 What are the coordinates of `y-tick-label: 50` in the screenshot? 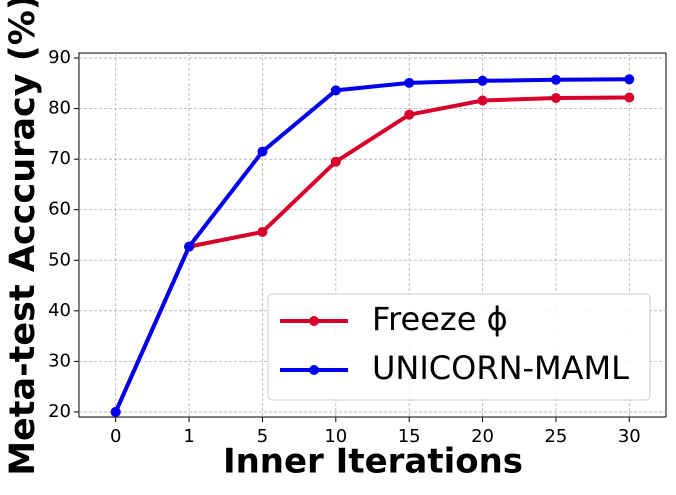 It's located at (59, 259).